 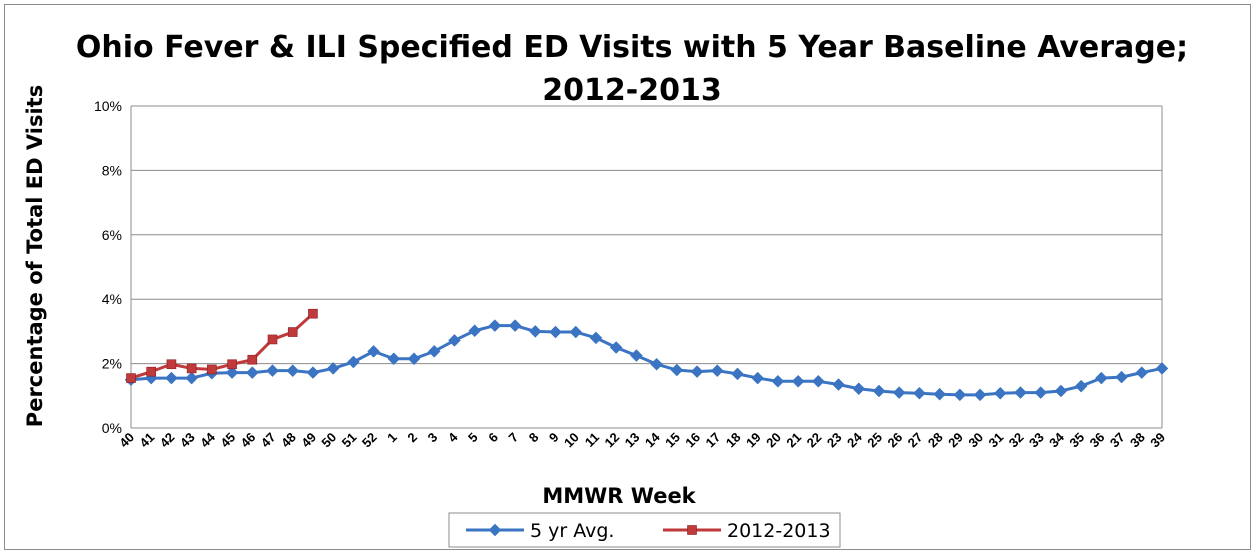 I want to click on x-tick-label: 36, so click(x=1097, y=440).